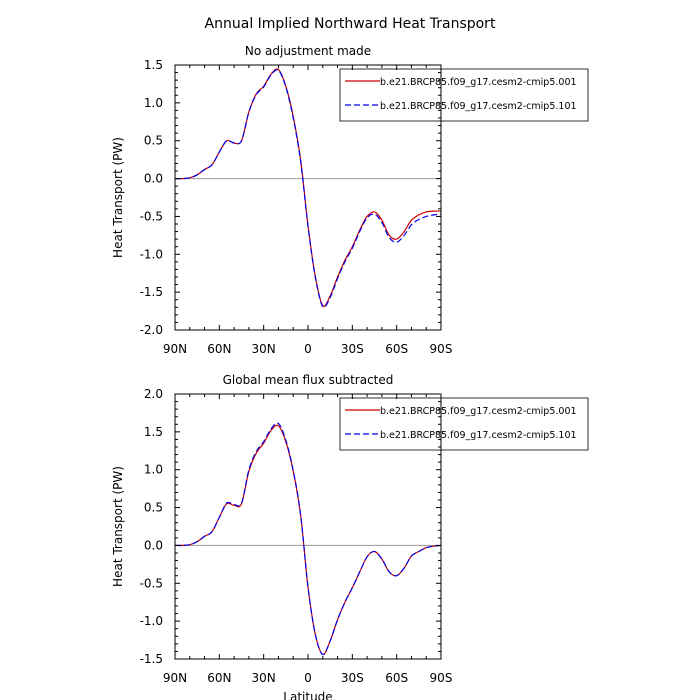  Describe the element at coordinates (352, 678) in the screenshot. I see `panel-bottom-xtick-label: 30S` at that location.